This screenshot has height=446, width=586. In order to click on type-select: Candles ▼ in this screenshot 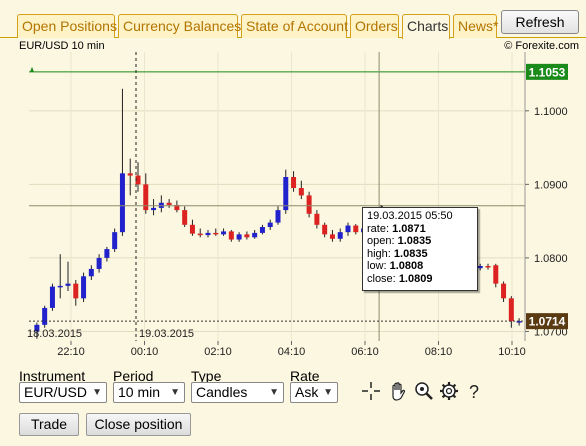, I will do `click(237, 392)`.